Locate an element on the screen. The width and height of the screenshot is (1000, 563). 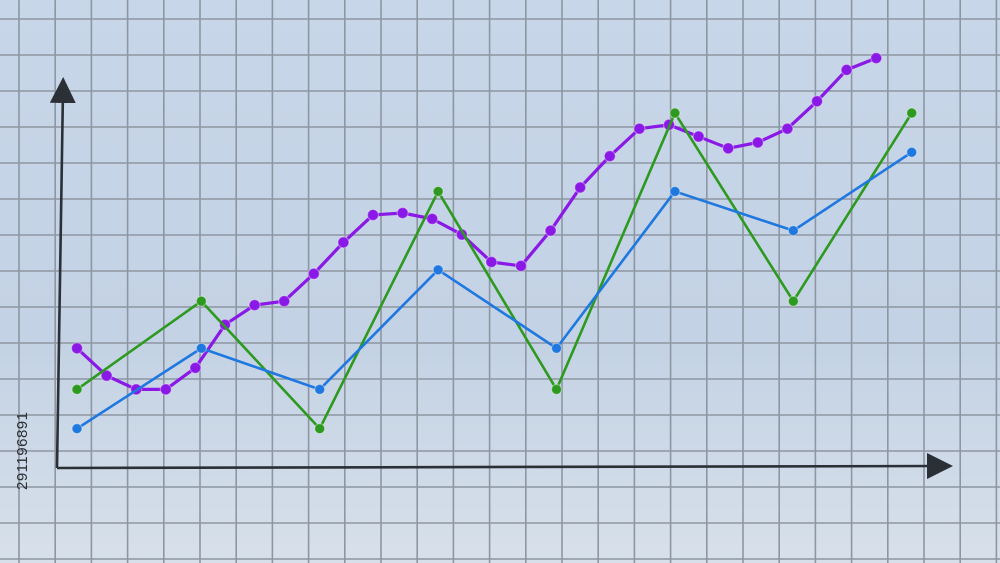
x-axis is located at coordinates (504, 466).